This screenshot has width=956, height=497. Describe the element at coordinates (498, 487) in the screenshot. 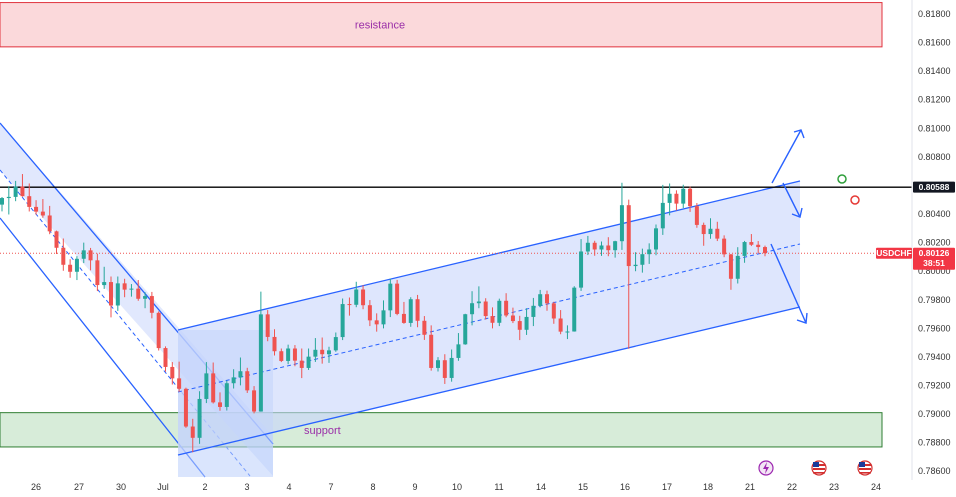

I see `time-tick-label: 11` at that location.